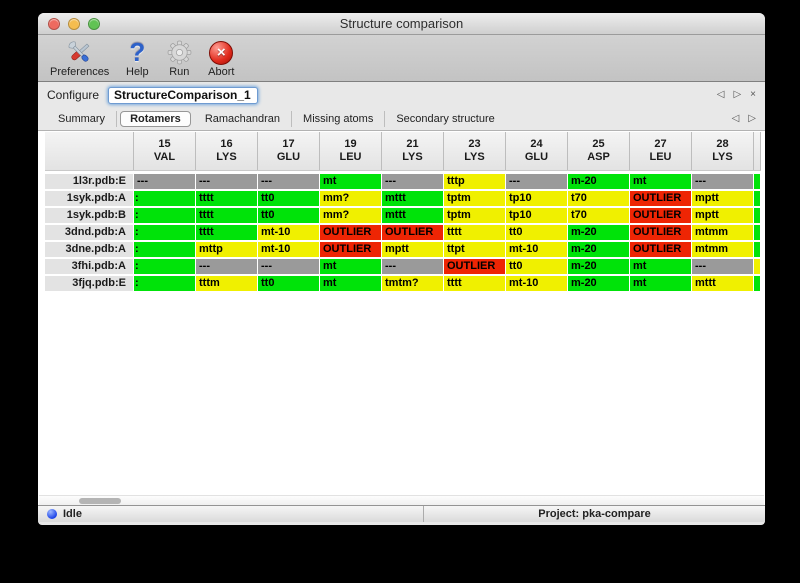 The height and width of the screenshot is (583, 800). I want to click on zoom-window-button, so click(94, 24).